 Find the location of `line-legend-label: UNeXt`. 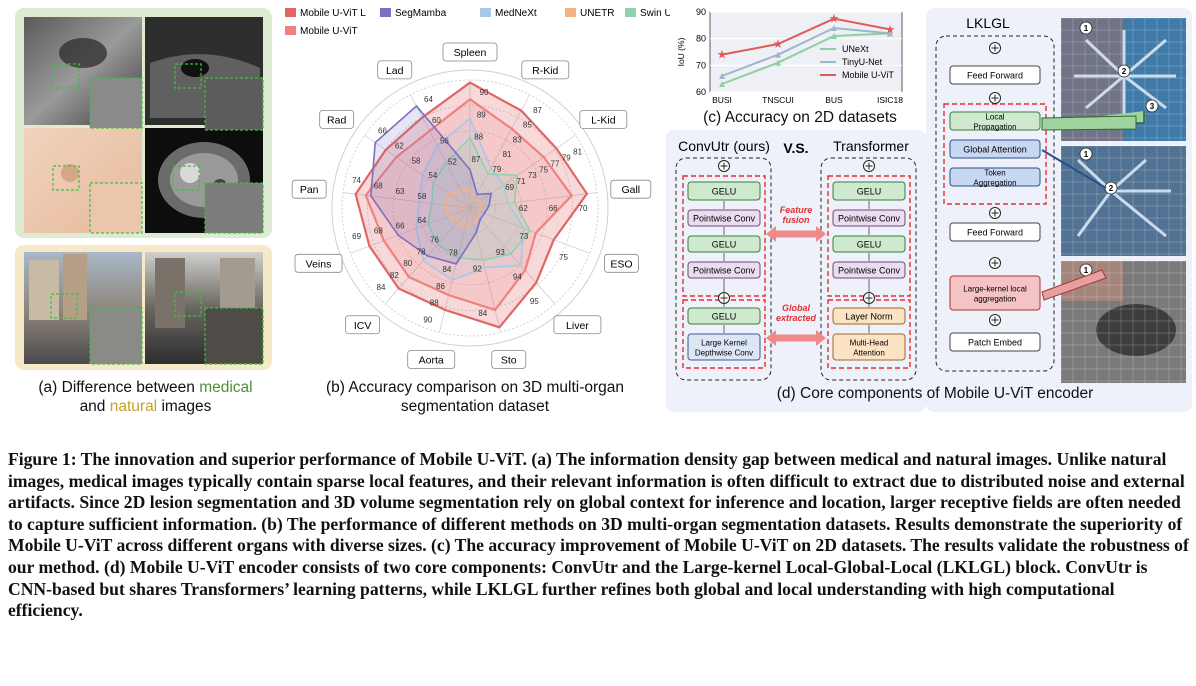

line-legend-label: UNeXt is located at coordinates (855, 49).